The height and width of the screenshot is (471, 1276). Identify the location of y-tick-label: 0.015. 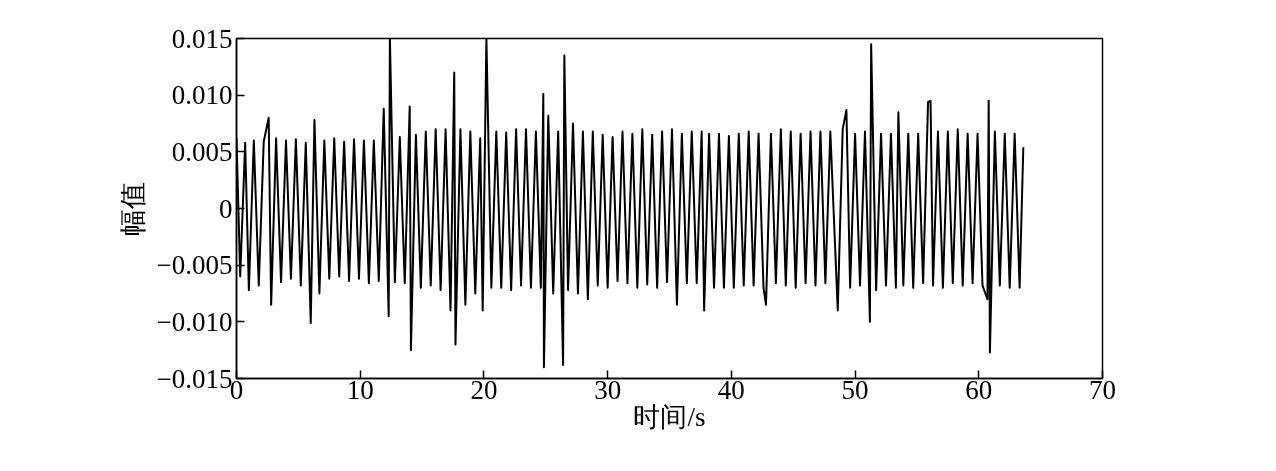
(202, 38).